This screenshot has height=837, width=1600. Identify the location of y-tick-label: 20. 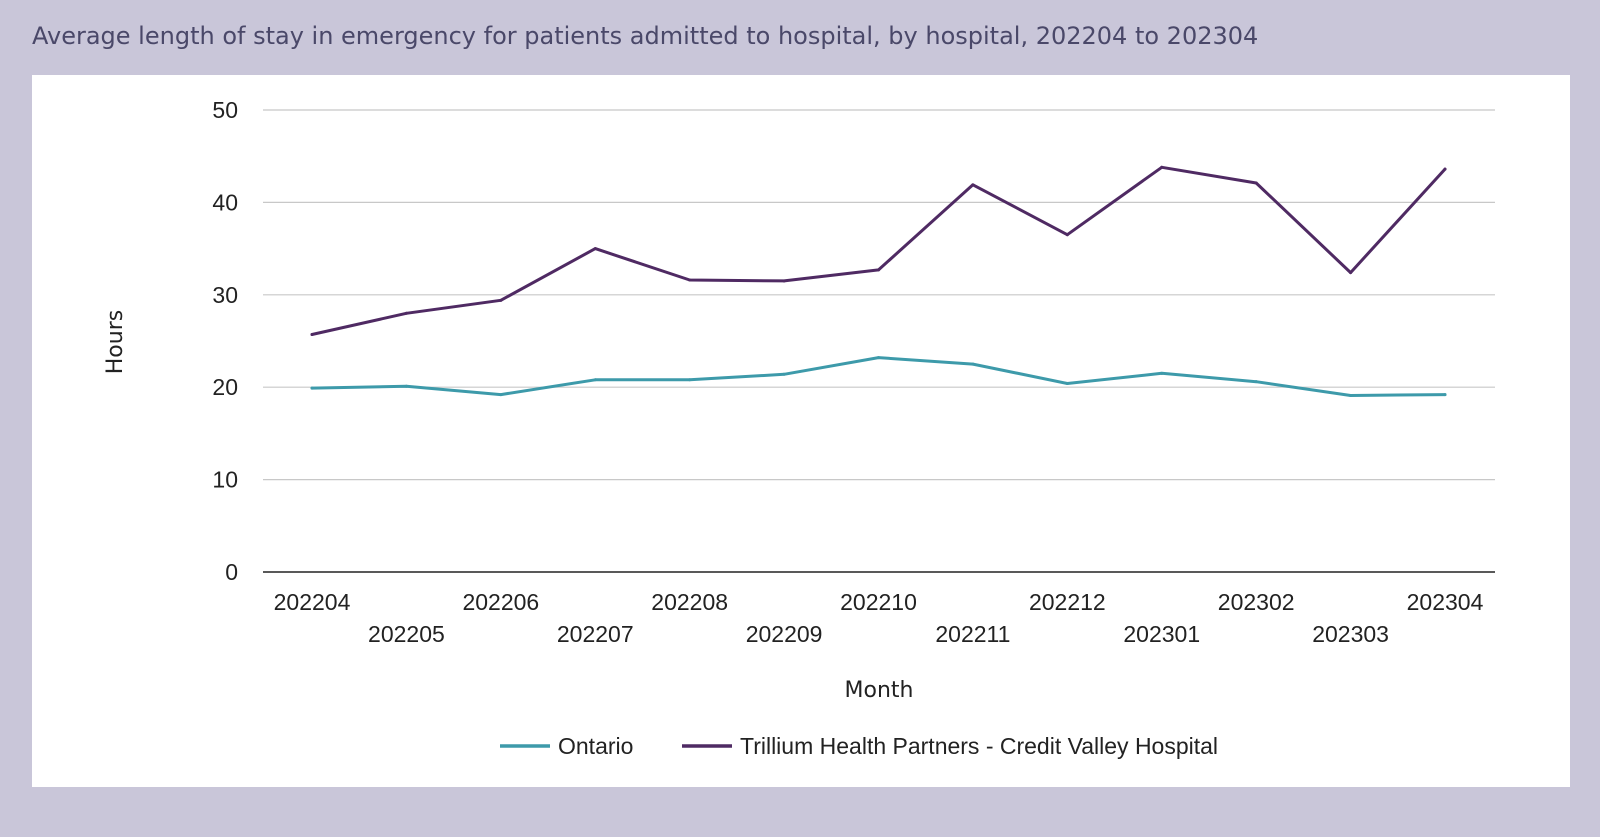
(225, 387).